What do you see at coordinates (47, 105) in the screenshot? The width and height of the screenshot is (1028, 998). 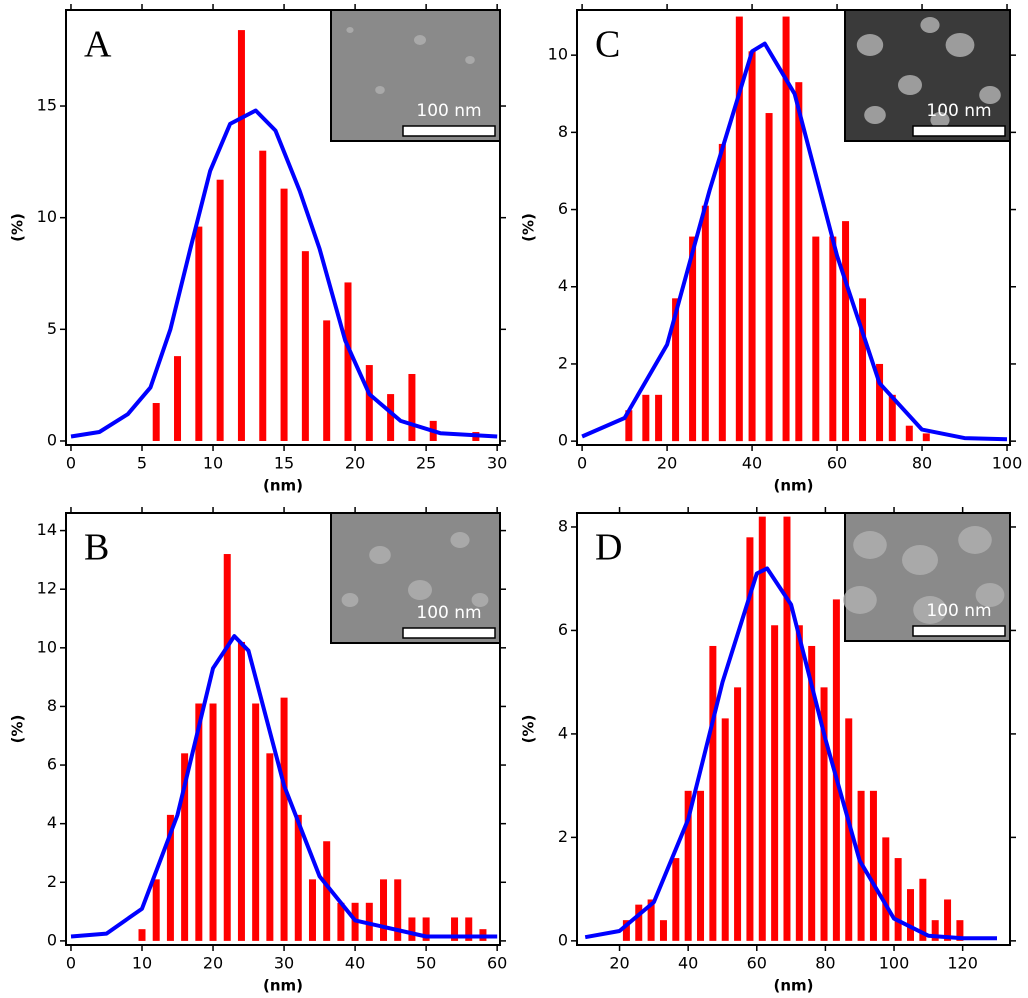 I see `y-tick-label: 15` at bounding box center [47, 105].